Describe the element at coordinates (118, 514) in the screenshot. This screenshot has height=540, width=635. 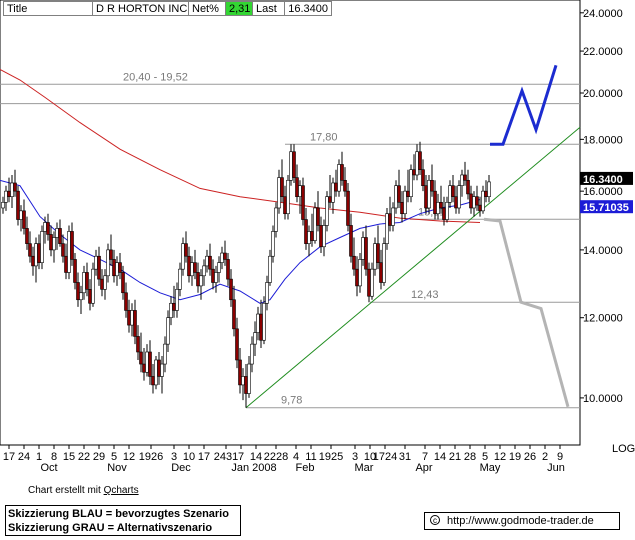
I see `legend-blue-scenario: Skizzierung BLAU = bevorzugtes Szenario` at that location.